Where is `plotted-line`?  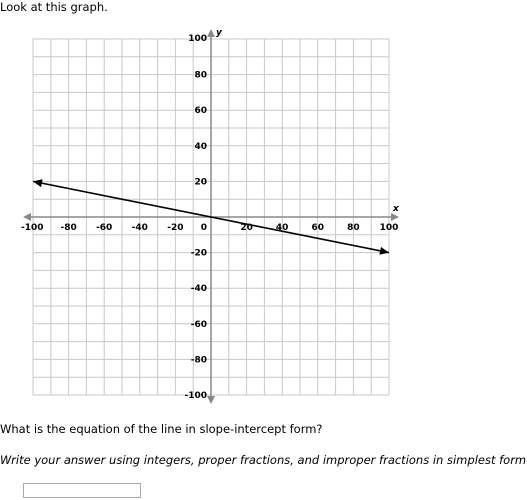
plotted-line is located at coordinates (211, 217).